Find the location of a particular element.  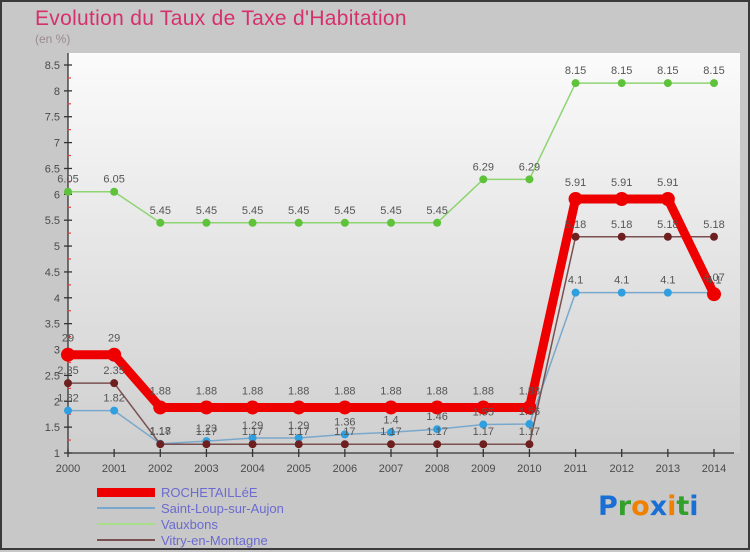

svg-text: 4.07 is located at coordinates (713, 278).